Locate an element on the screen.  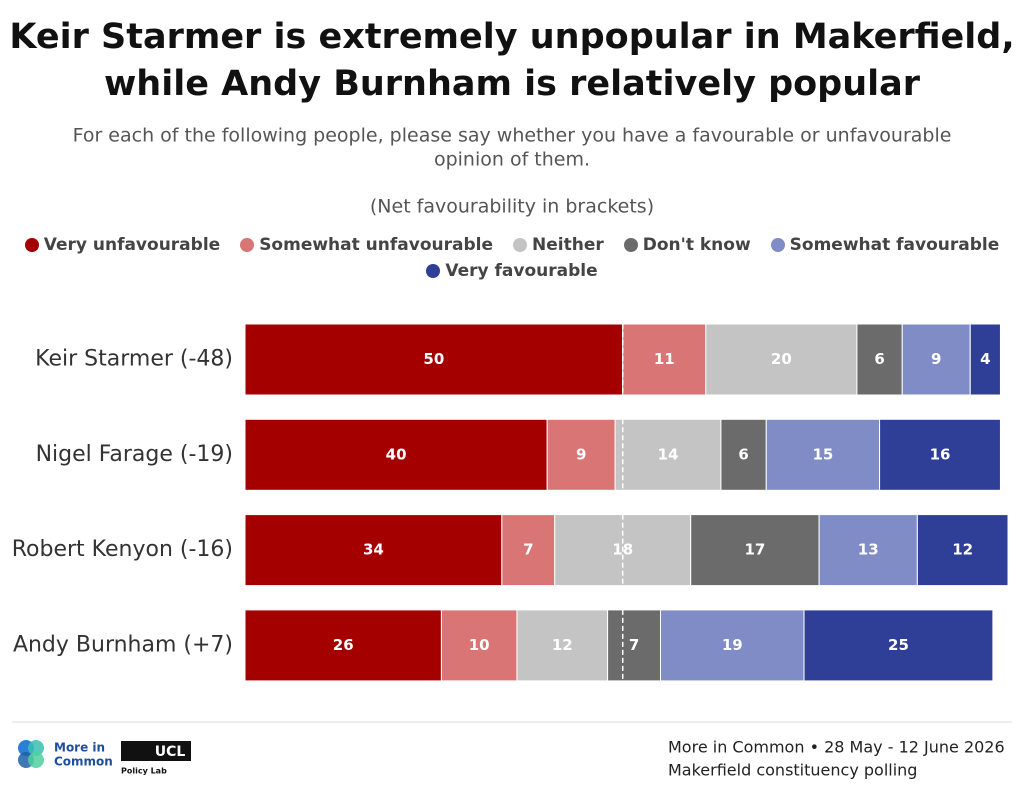
data-label: 40 is located at coordinates (396, 454).